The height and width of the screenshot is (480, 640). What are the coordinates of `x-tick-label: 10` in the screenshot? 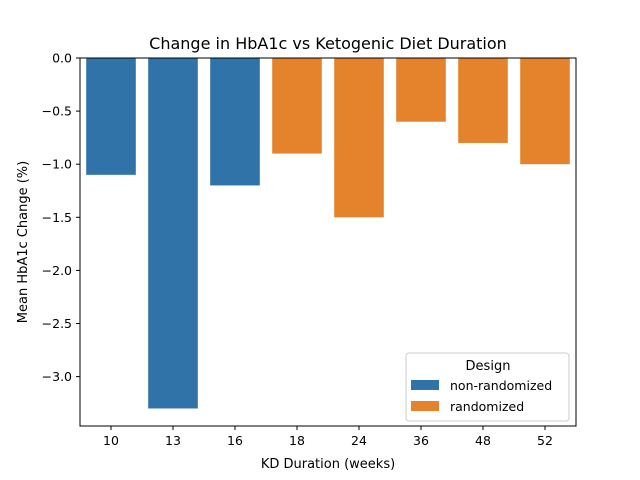 It's located at (111, 440).